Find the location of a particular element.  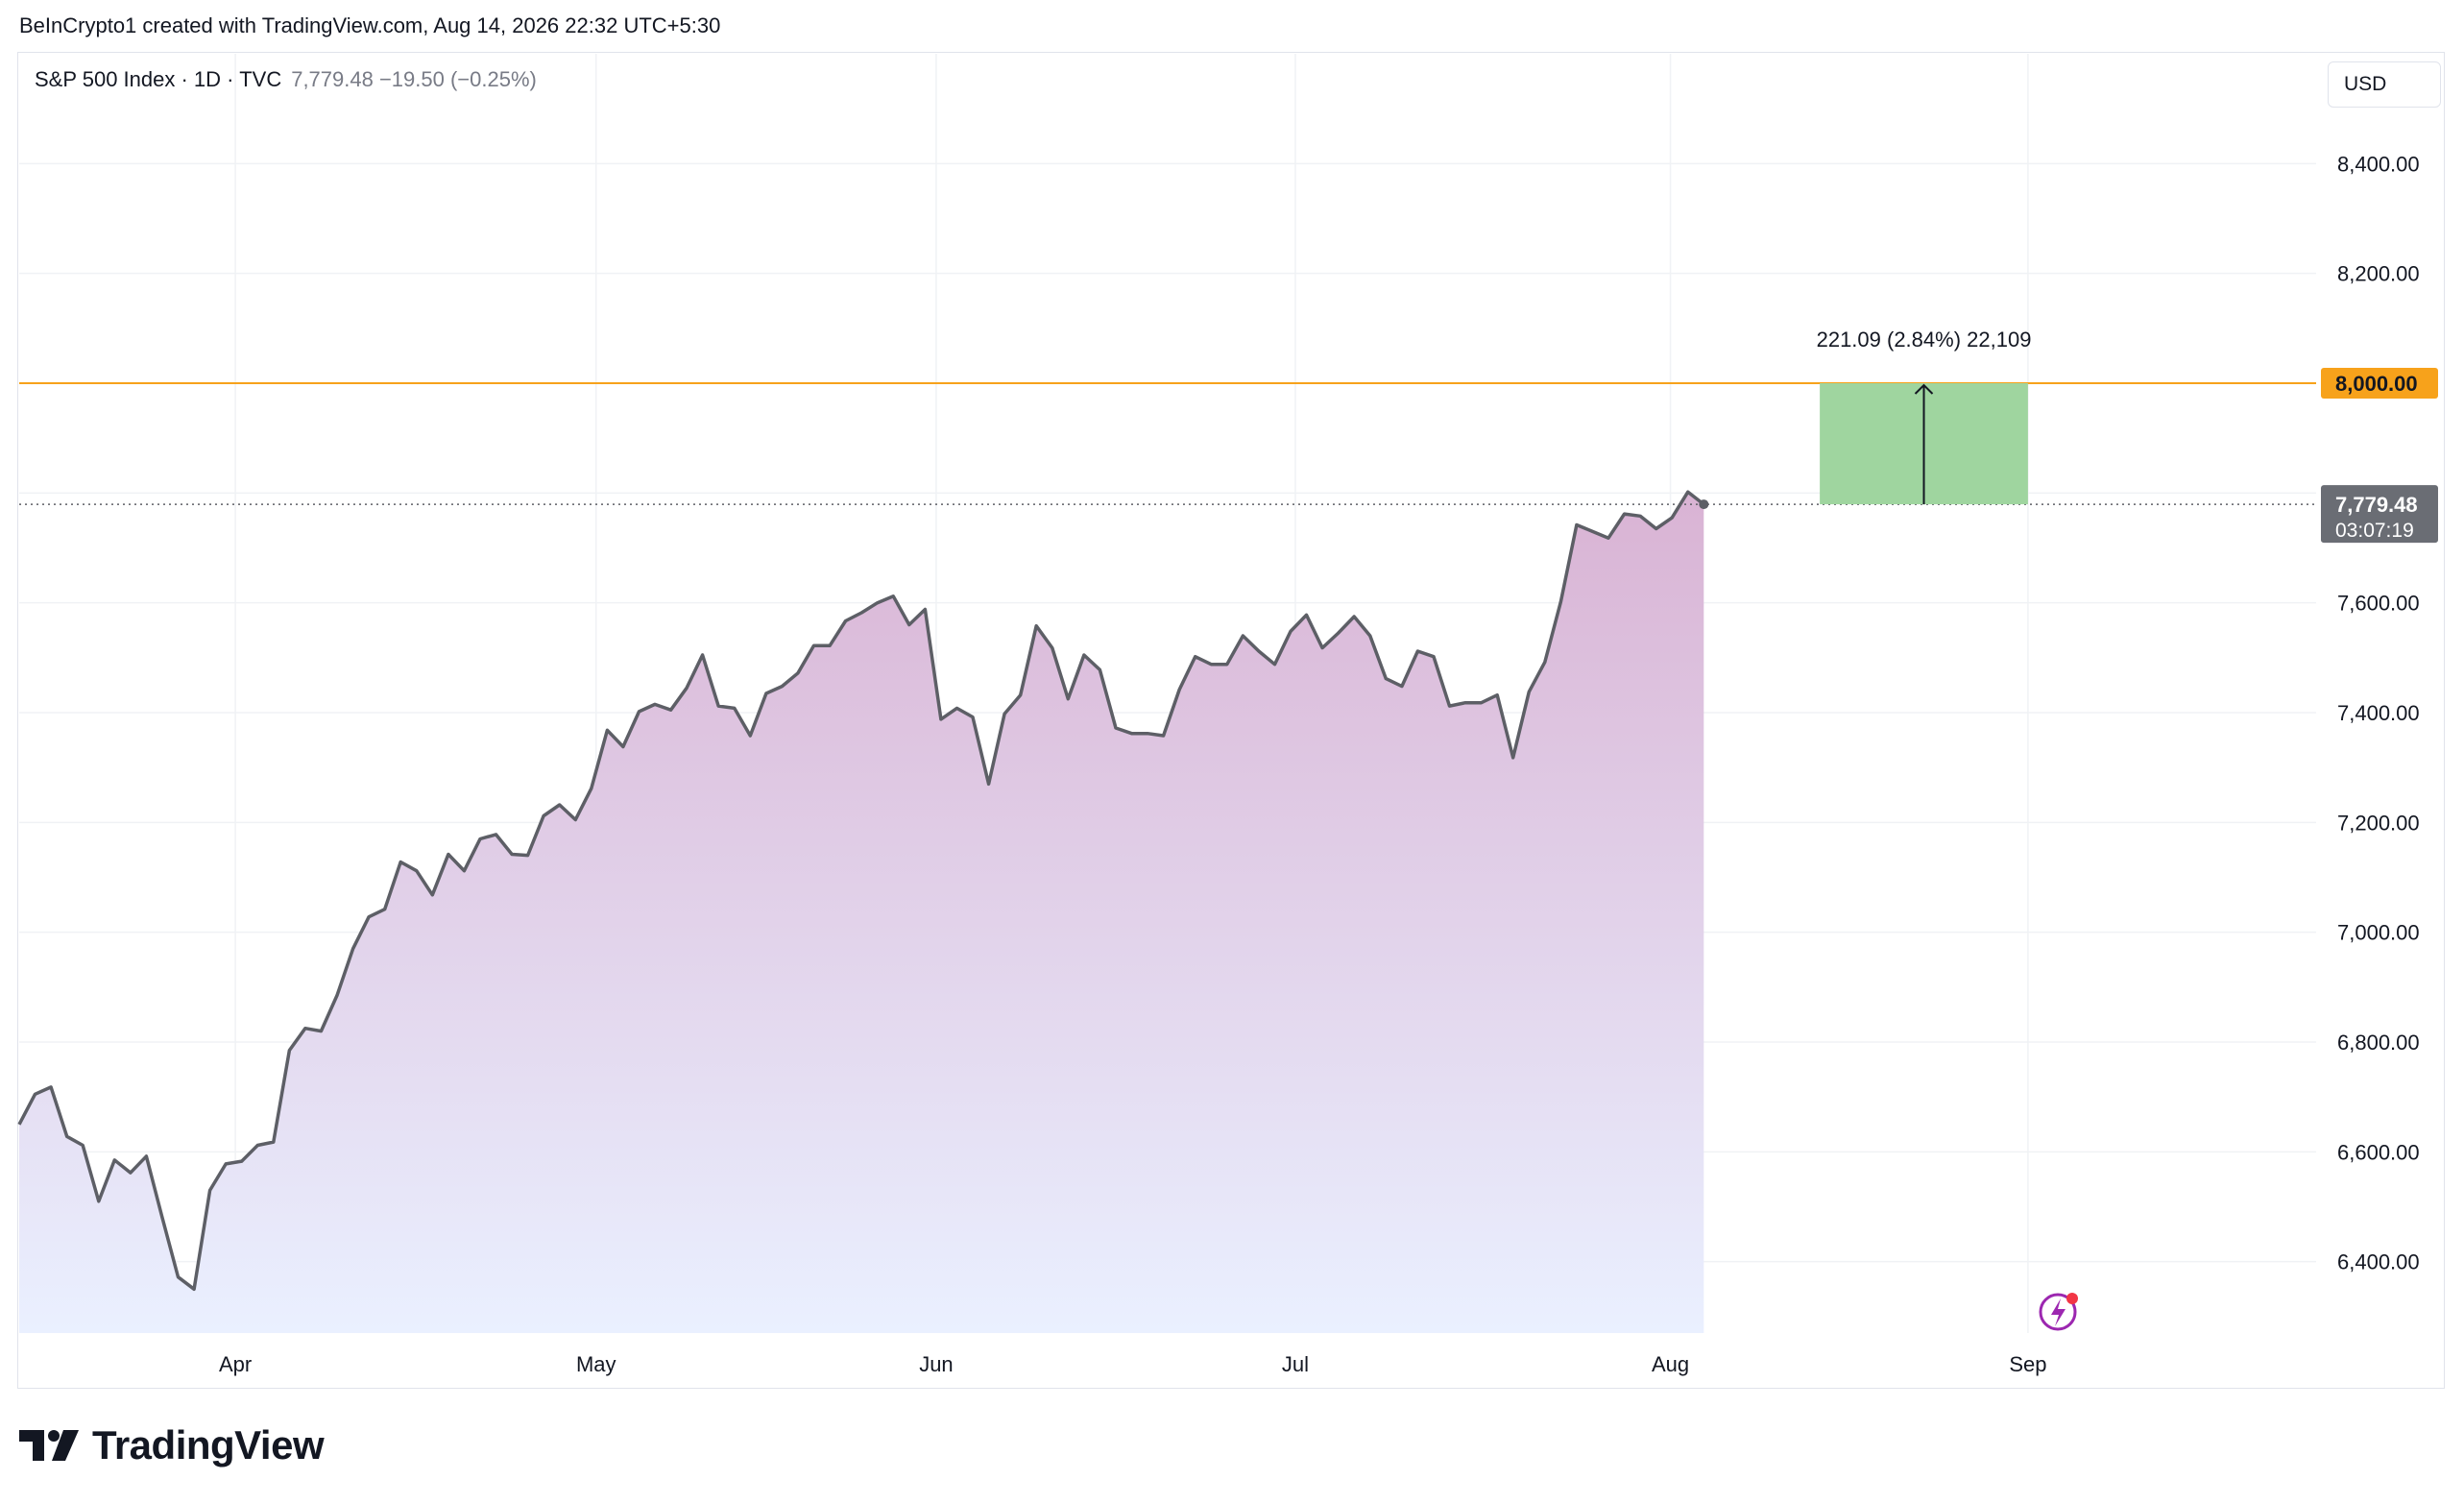

time-tick-label: Sep is located at coordinates (2027, 1364).